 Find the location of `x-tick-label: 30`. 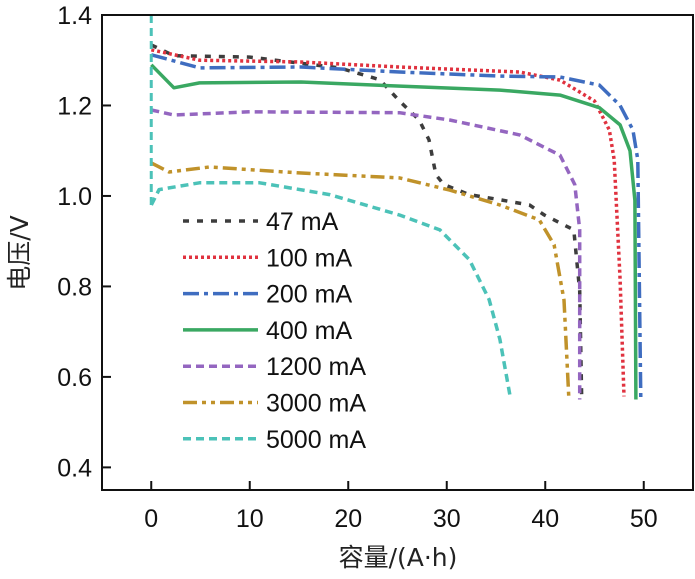

x-tick-label: 30 is located at coordinates (447, 519).